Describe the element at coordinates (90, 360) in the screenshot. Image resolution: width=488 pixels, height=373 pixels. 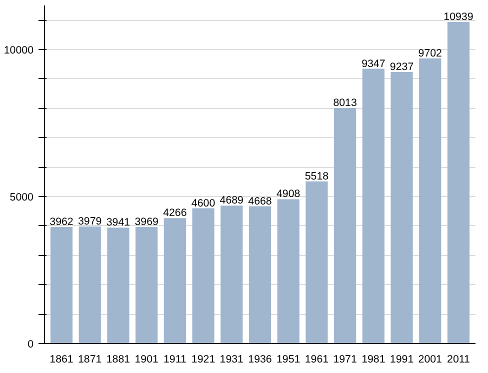
I see `x-tick-label: 1871` at that location.